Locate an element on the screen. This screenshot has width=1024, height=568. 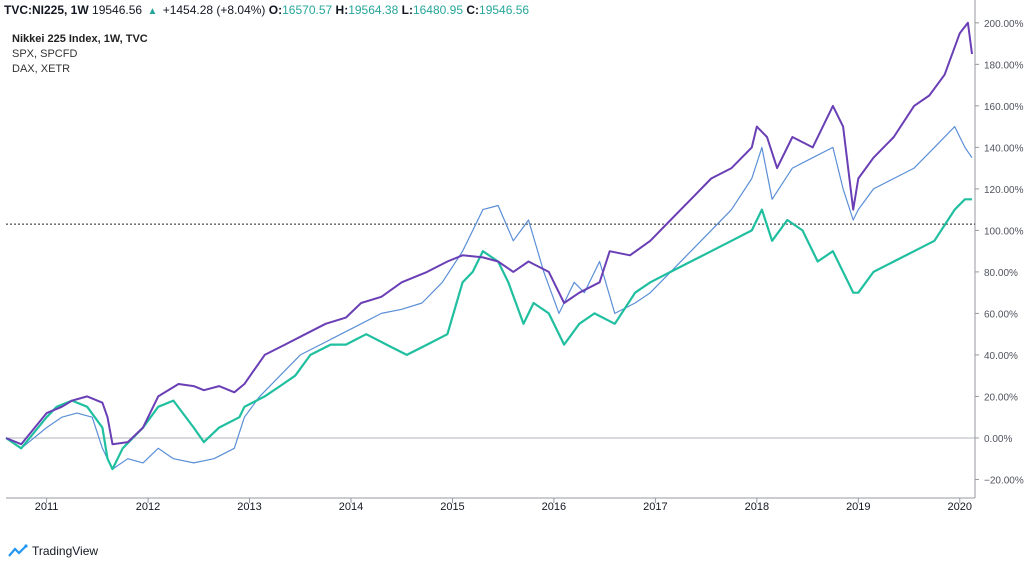
x-tick-label: 2019 is located at coordinates (858, 507).